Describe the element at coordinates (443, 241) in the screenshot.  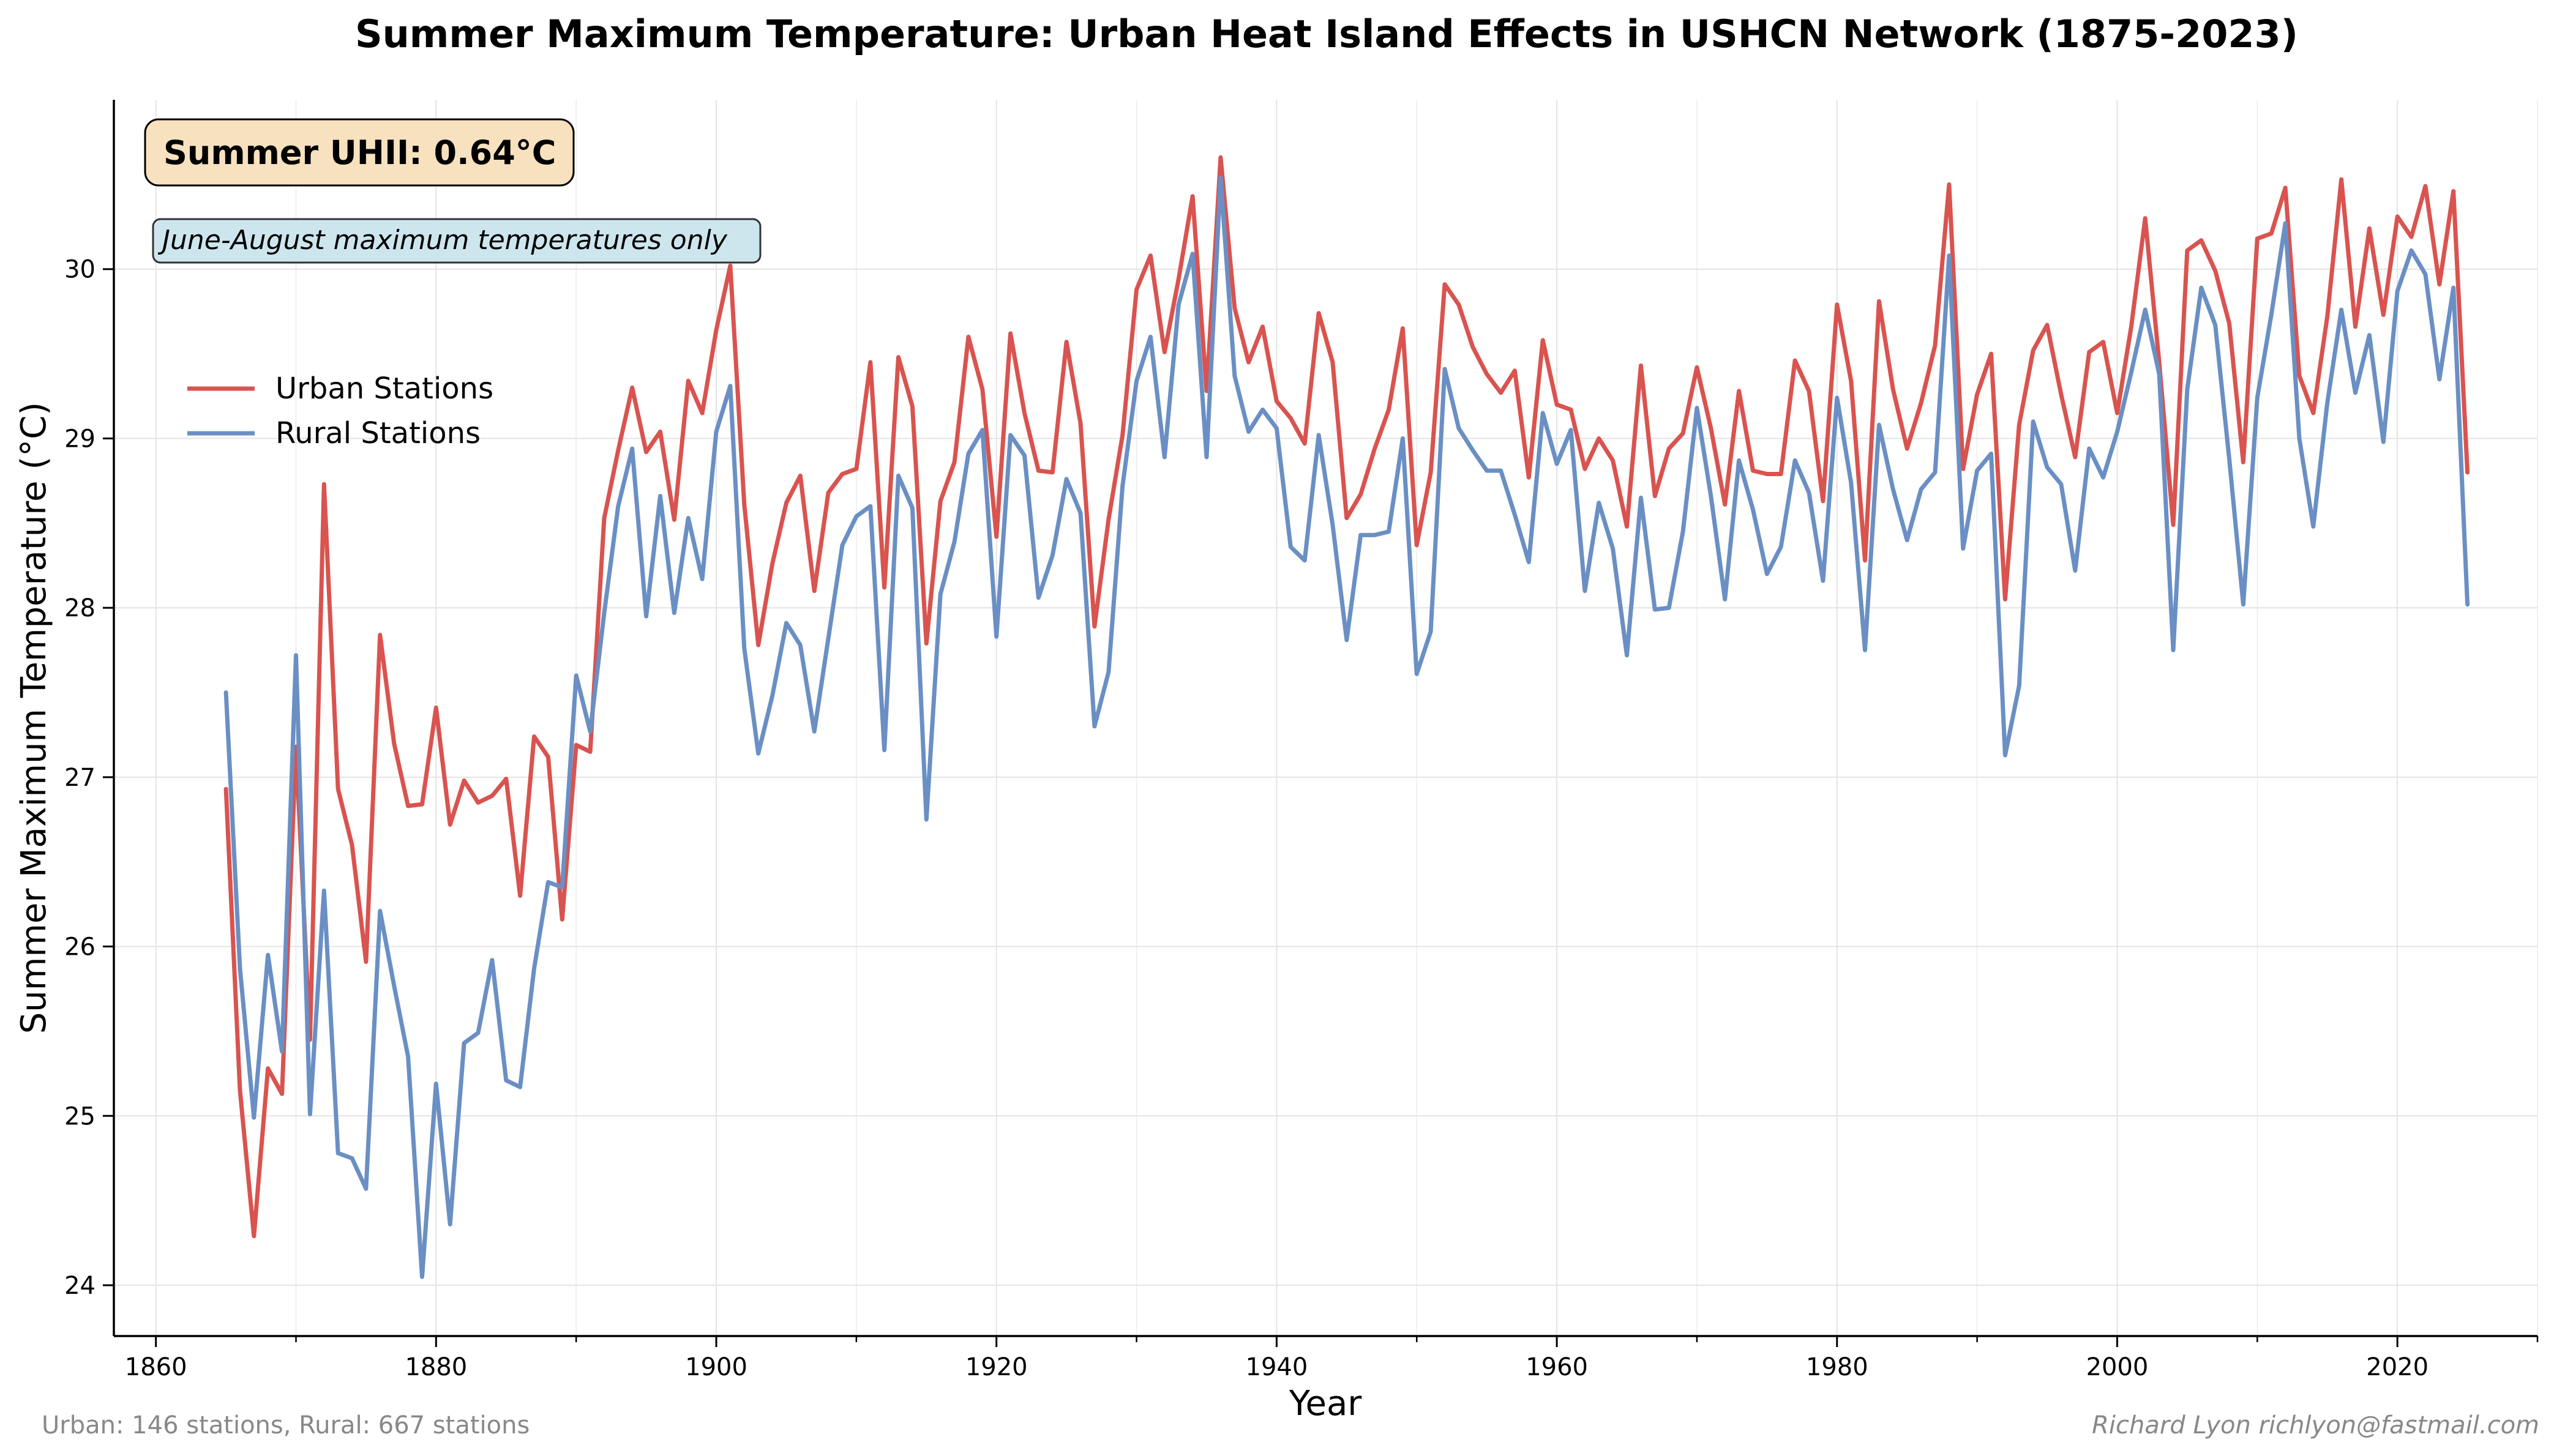
I see `note-annotation-text: June-August maximum temperatures only` at that location.